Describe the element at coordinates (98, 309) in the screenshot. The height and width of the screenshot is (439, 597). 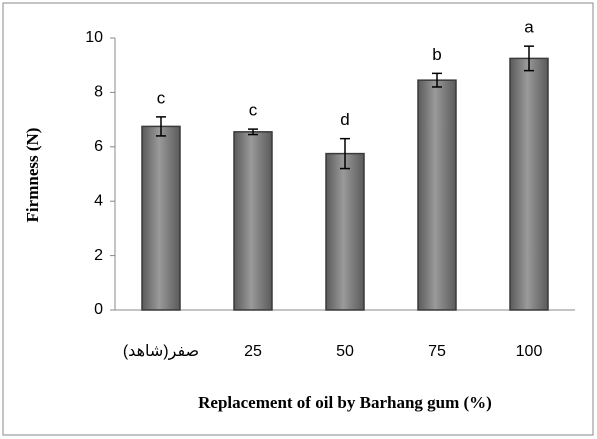
I see `y-tick-label: 0` at that location.